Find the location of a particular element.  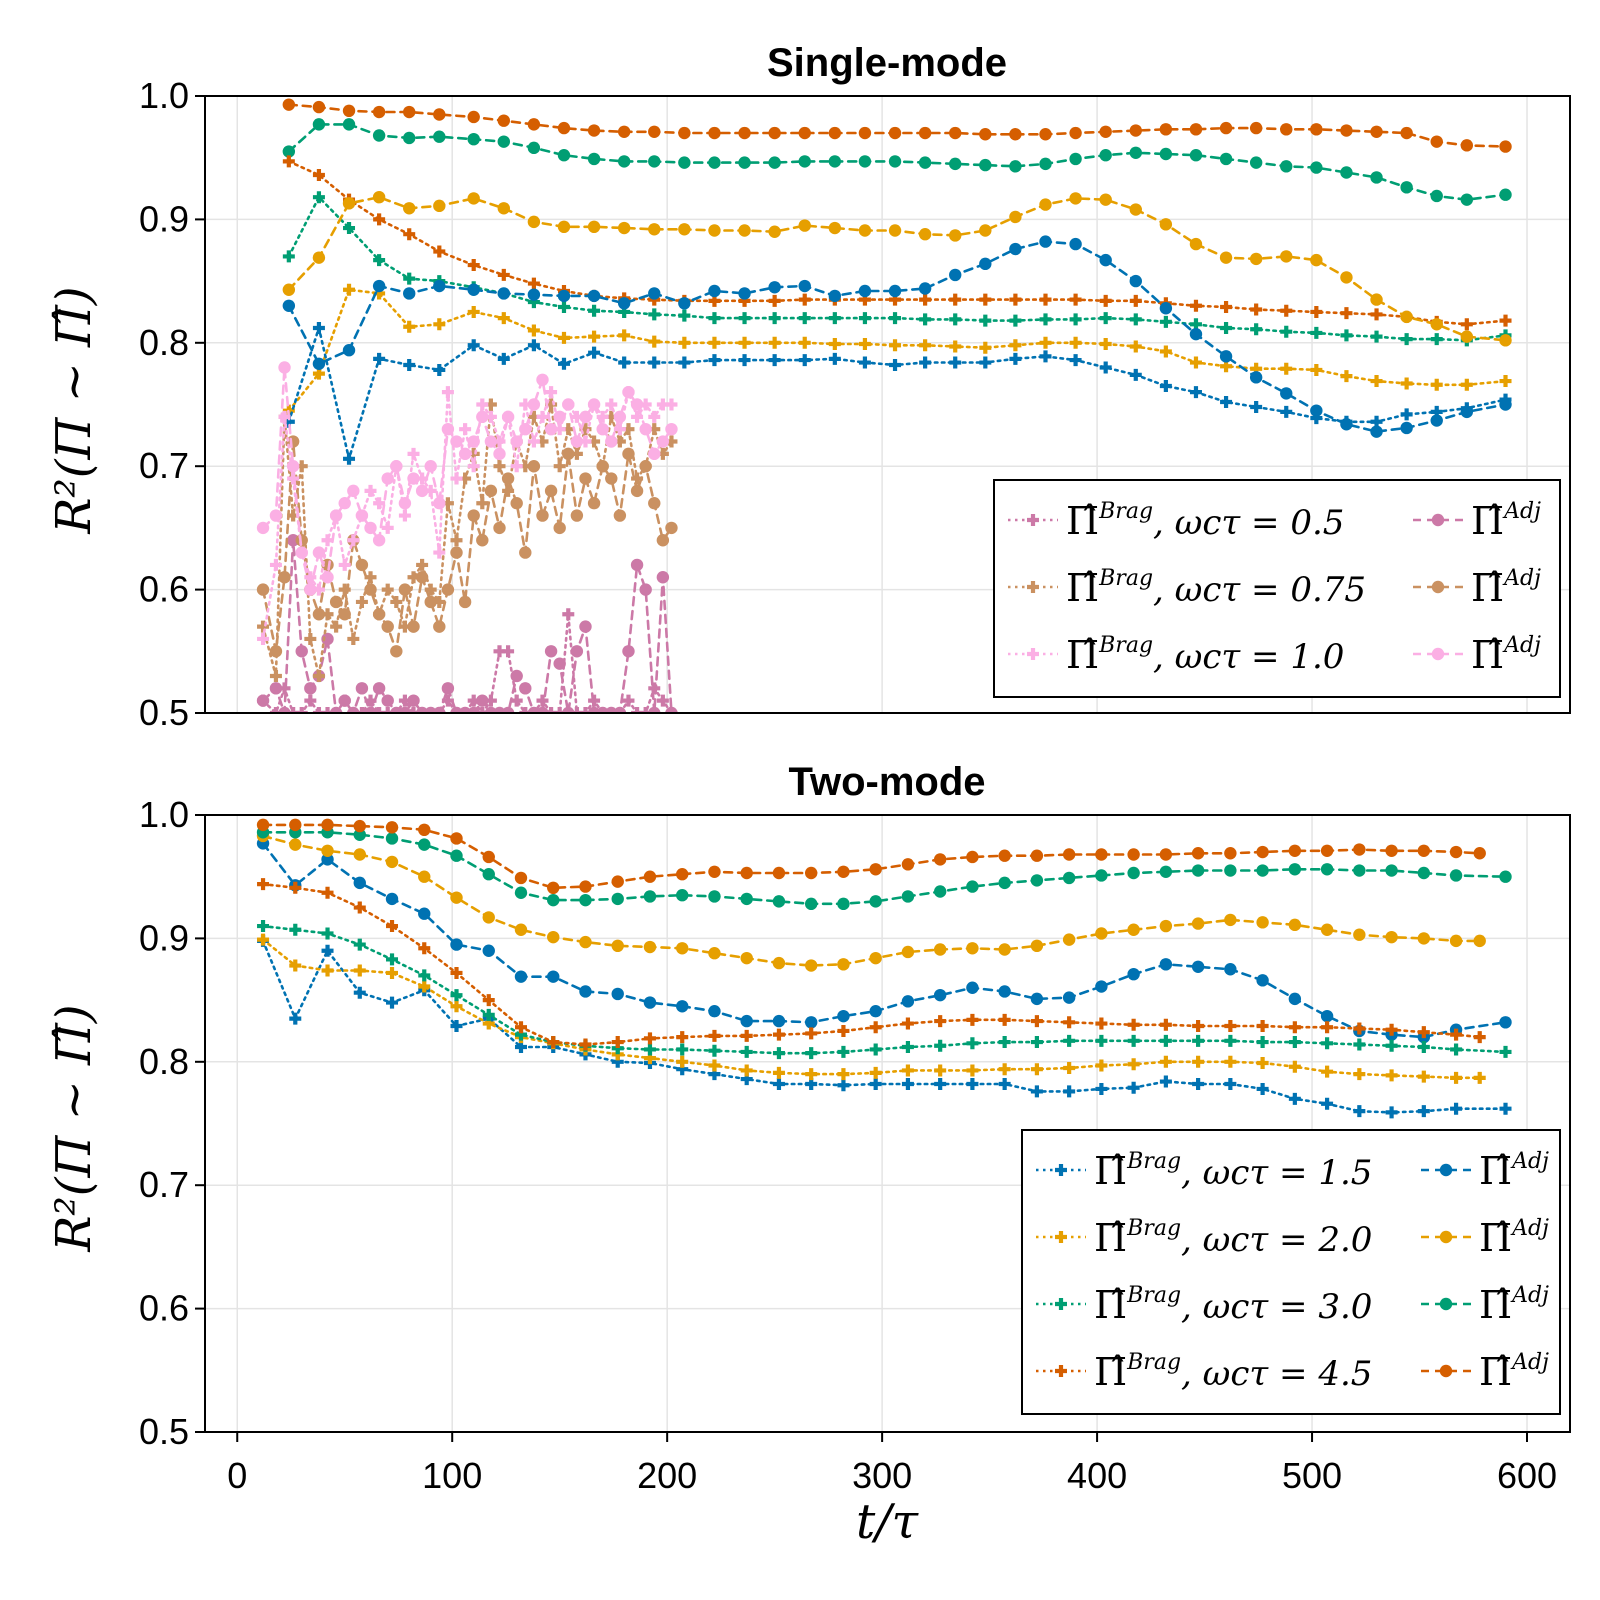

legend-swatch-marker is located at coordinates (1438, 587).